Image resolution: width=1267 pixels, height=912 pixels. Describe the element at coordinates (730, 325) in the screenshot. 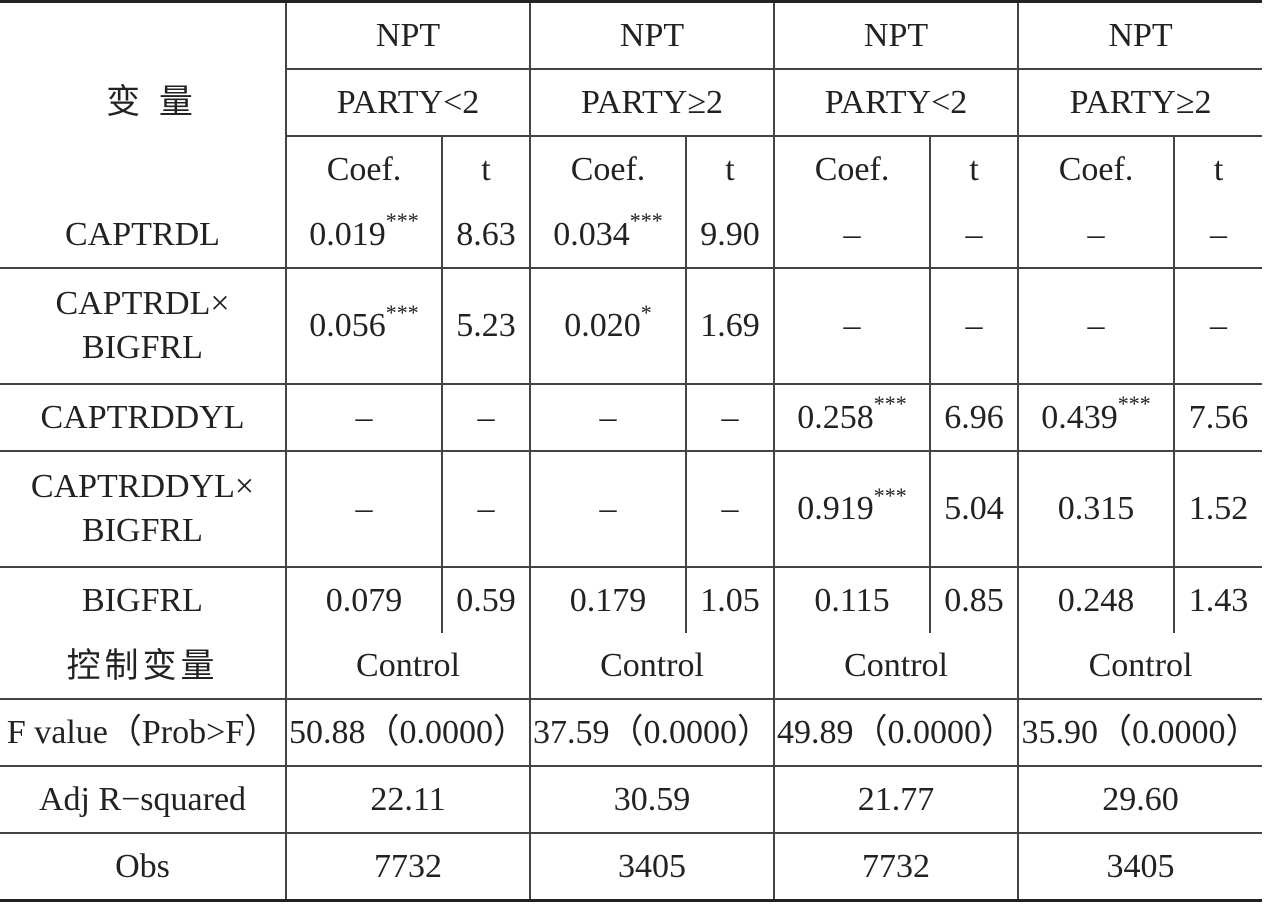

I see `cell-value: 1.69` at that location.